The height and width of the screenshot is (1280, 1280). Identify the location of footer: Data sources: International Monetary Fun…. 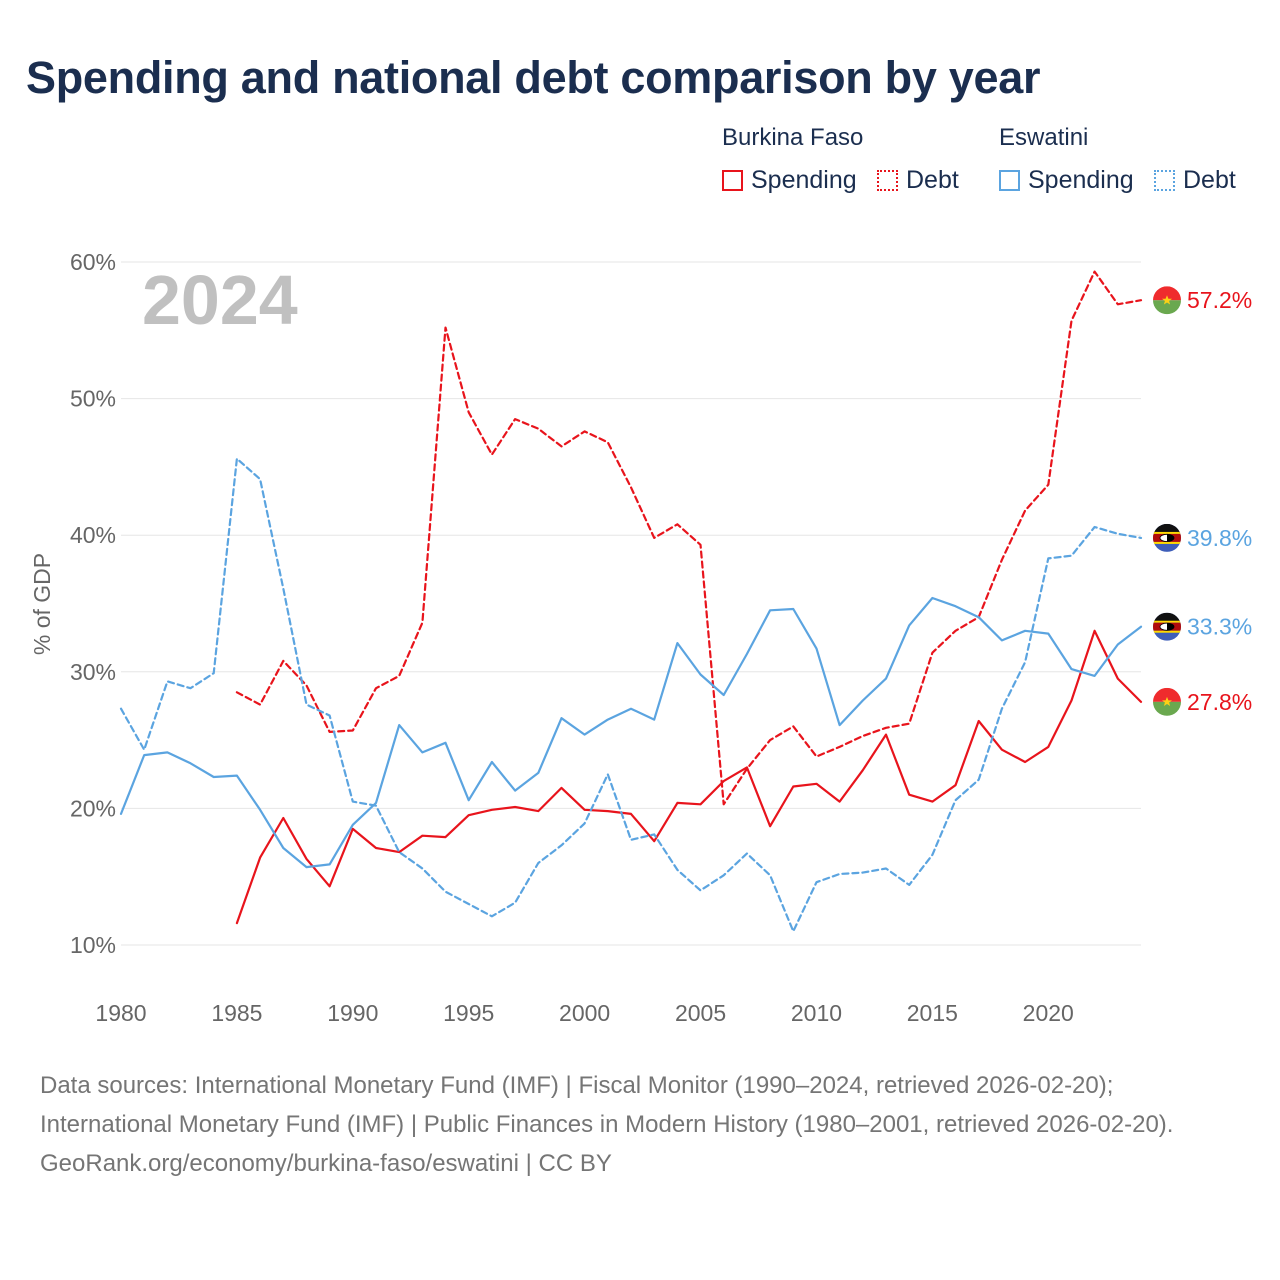
(640, 1124).